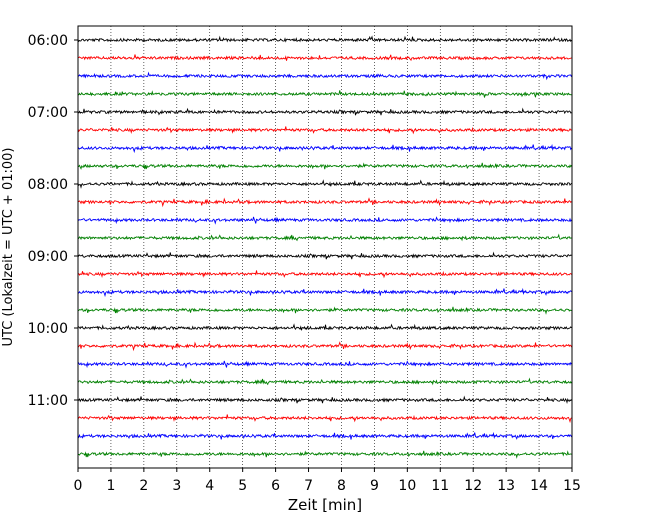 This screenshot has height=520, width=650. I want to click on x-tick-label-0: 0, so click(78, 486).